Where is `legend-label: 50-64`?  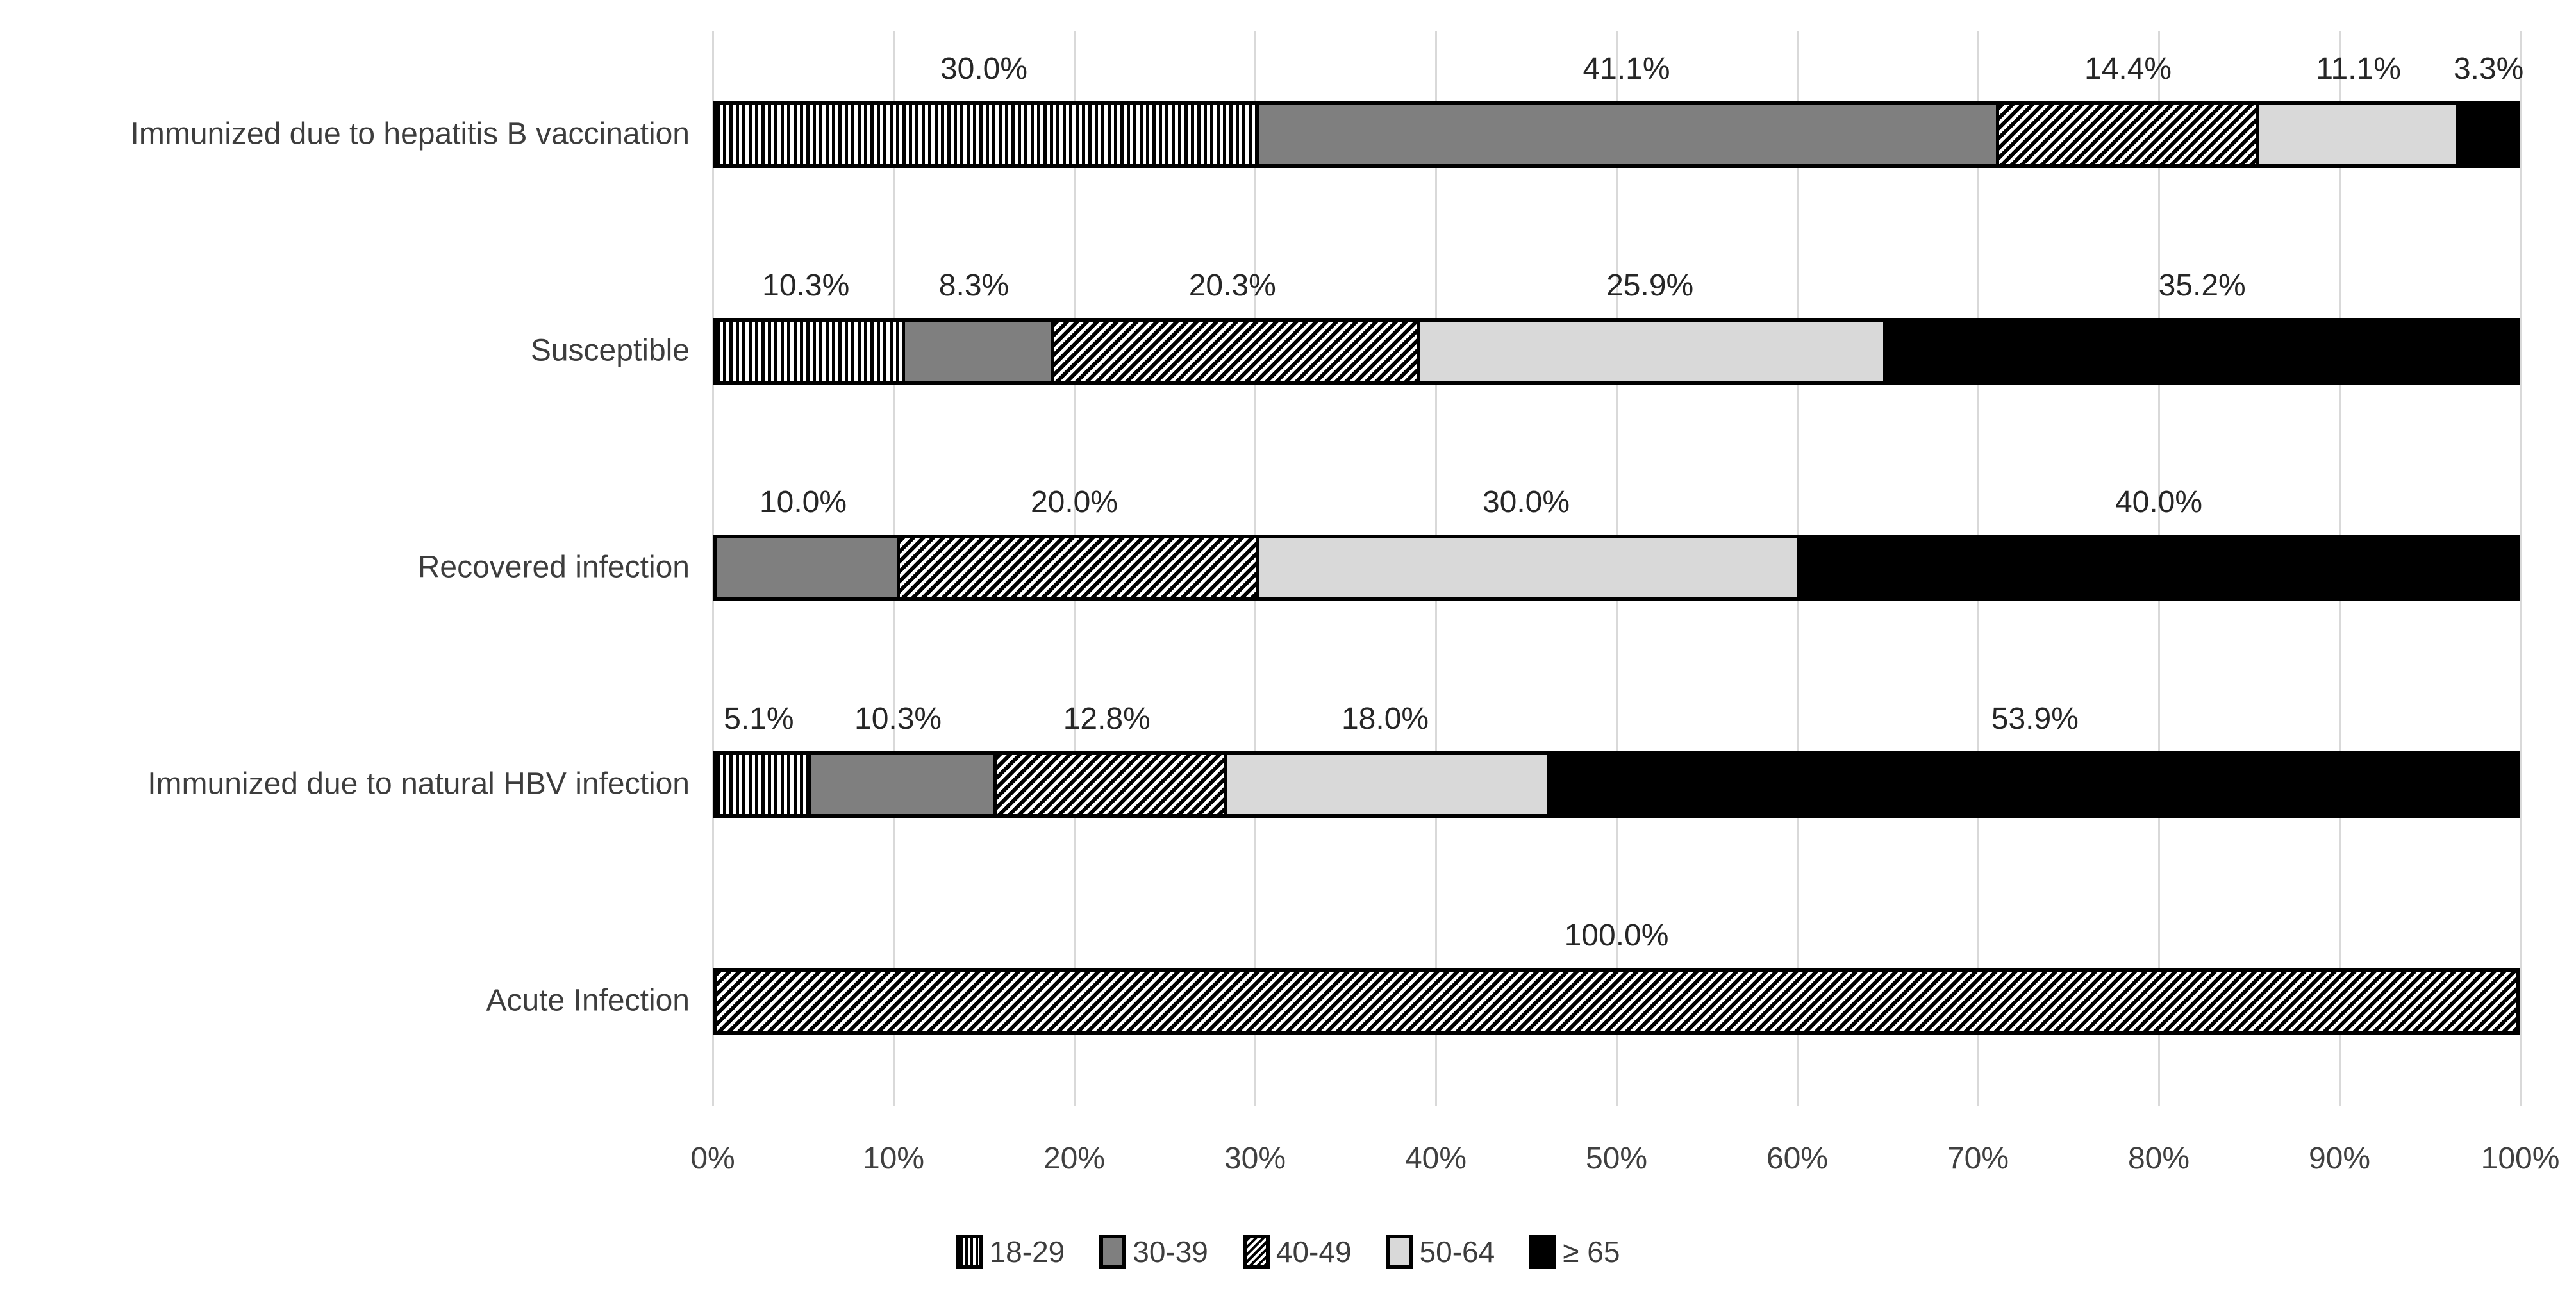 legend-label: 50-64 is located at coordinates (1457, 1251).